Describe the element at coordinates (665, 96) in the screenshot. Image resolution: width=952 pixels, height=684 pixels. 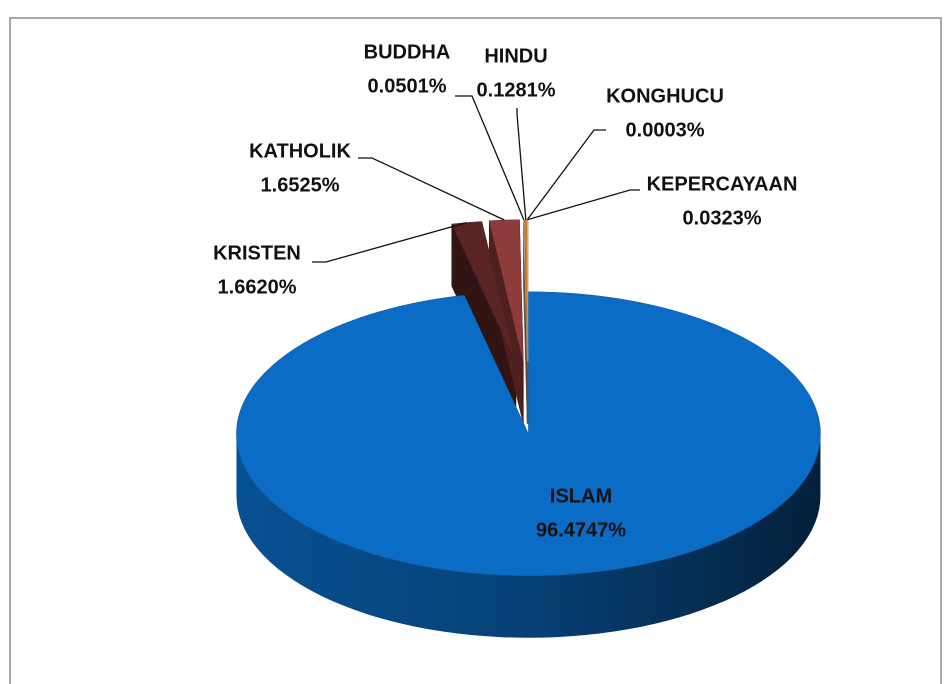
I see `slice-label-name: KONGHUCU` at that location.